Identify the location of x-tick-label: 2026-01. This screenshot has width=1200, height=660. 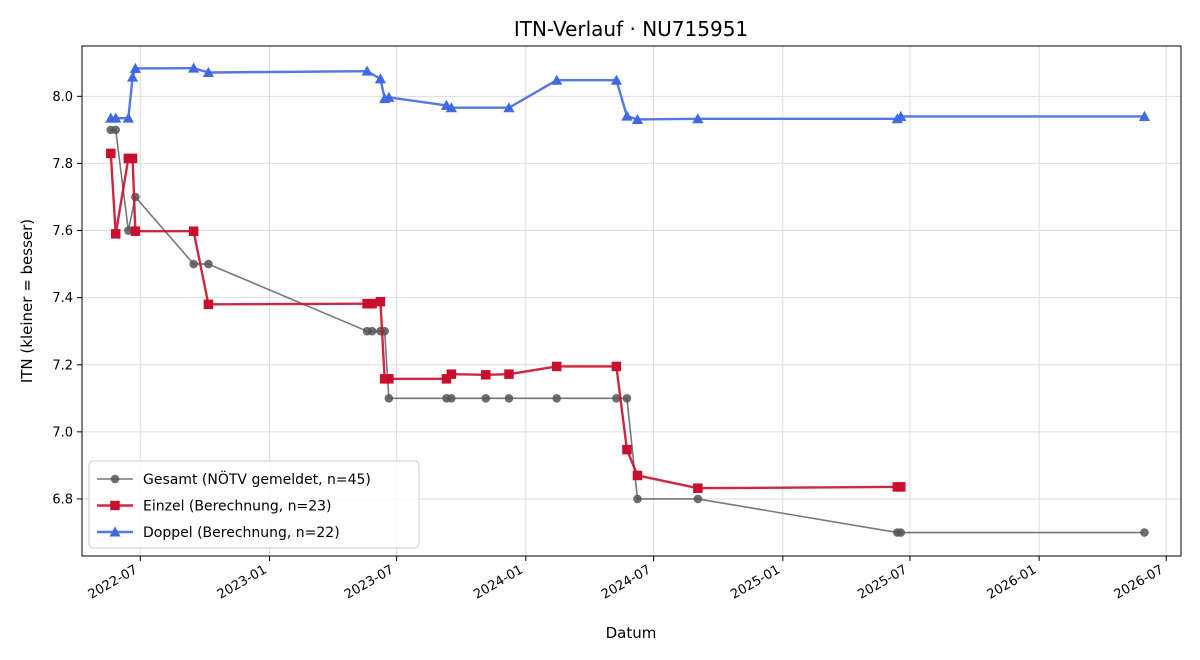
(1012, 582).